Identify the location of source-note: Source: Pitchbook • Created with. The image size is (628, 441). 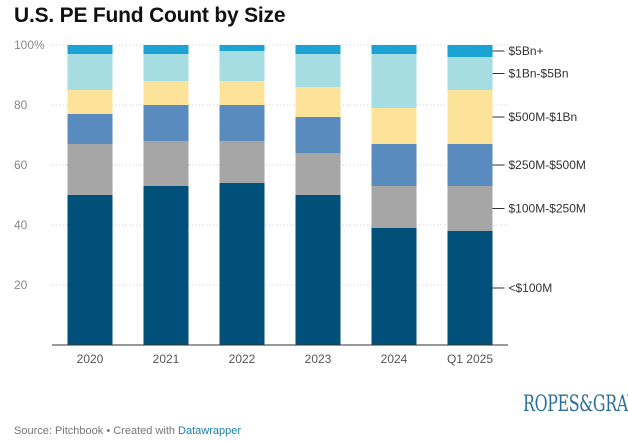
(96, 431).